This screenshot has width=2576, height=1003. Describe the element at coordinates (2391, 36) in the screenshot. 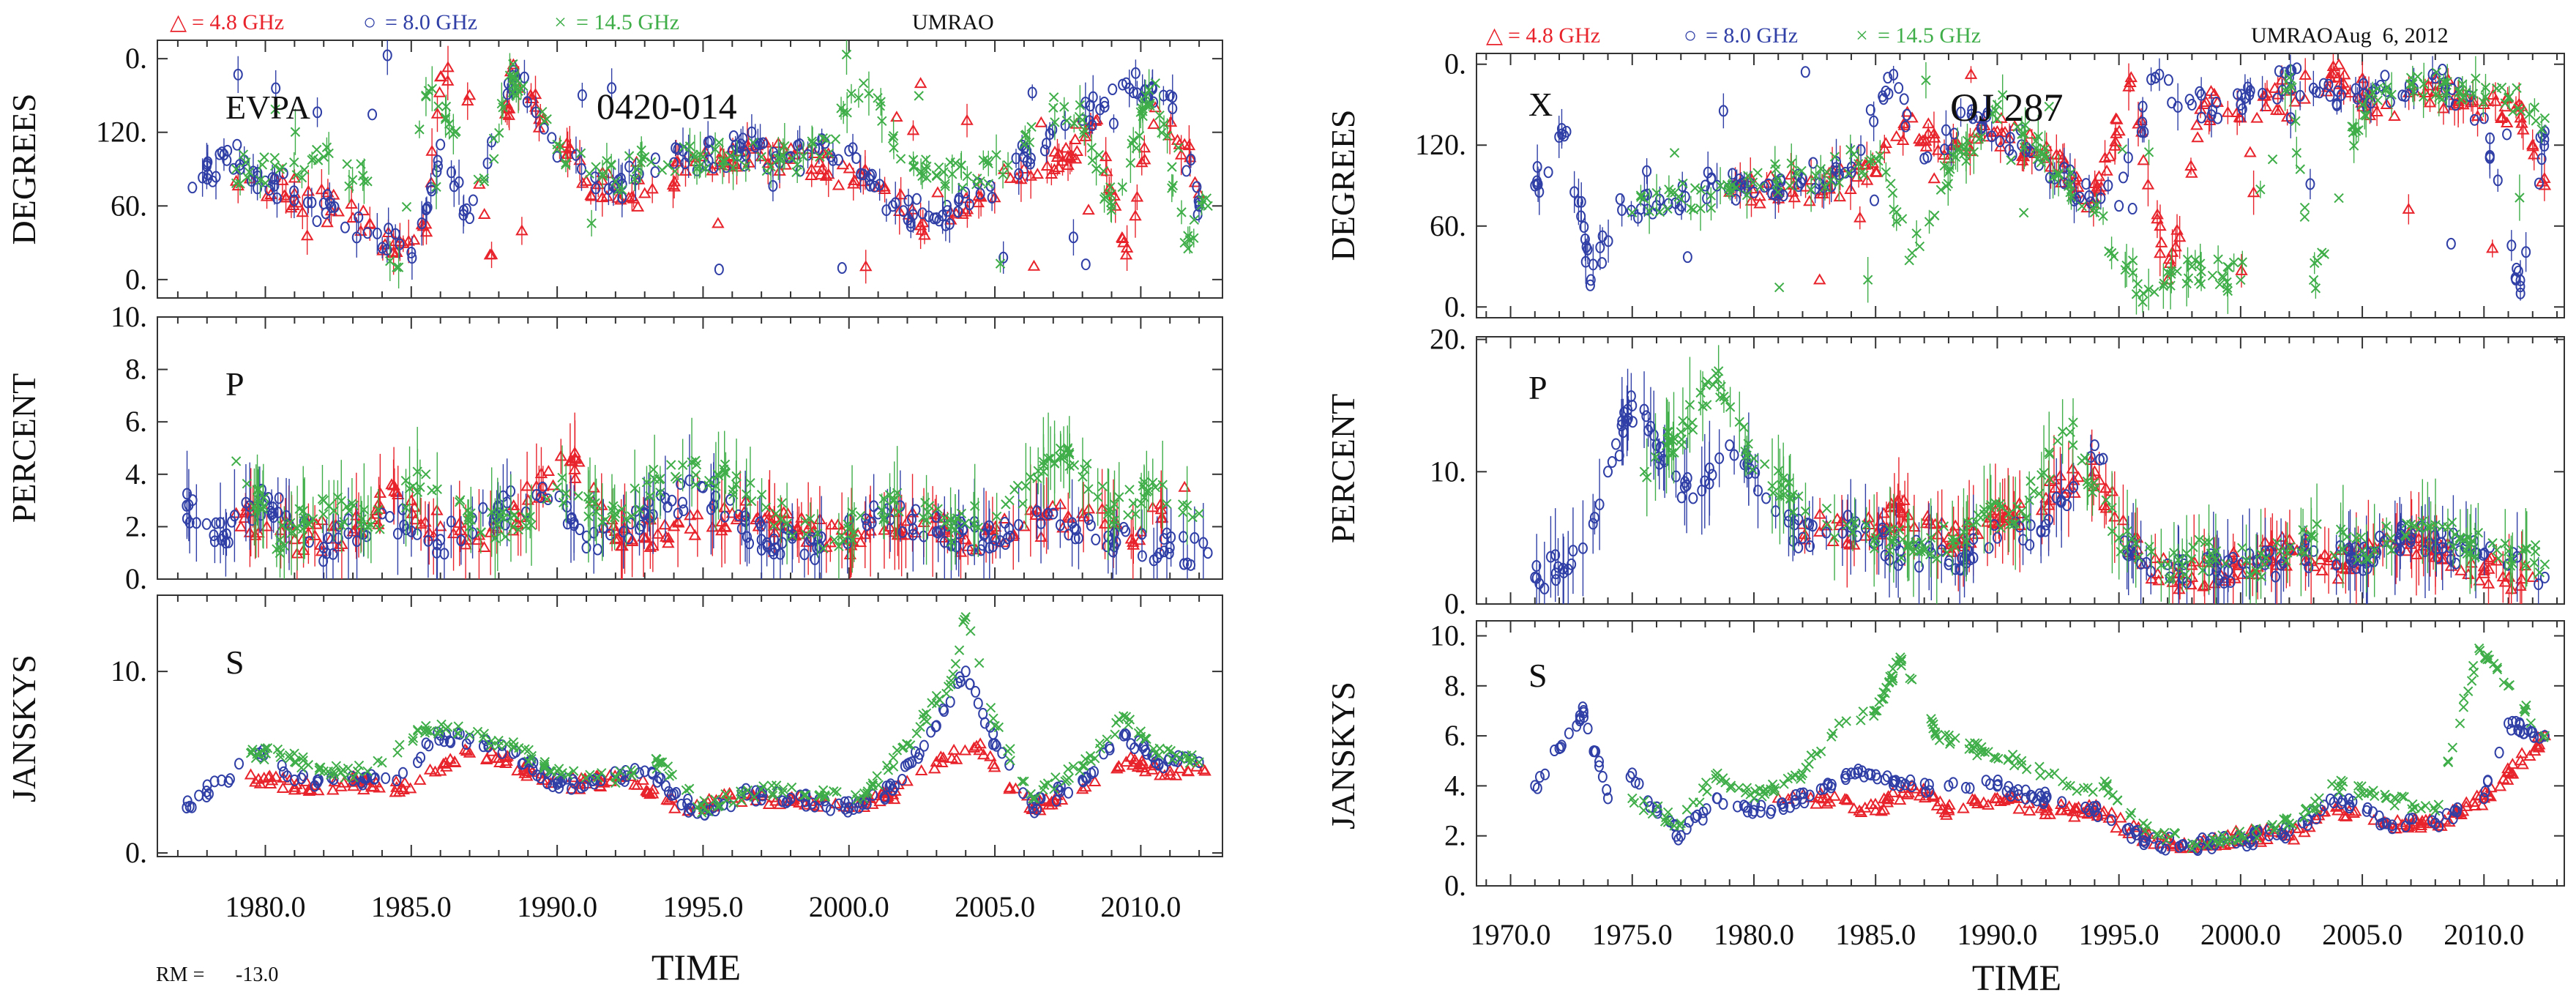

I see `date-label: Aug 6, 2012` at that location.